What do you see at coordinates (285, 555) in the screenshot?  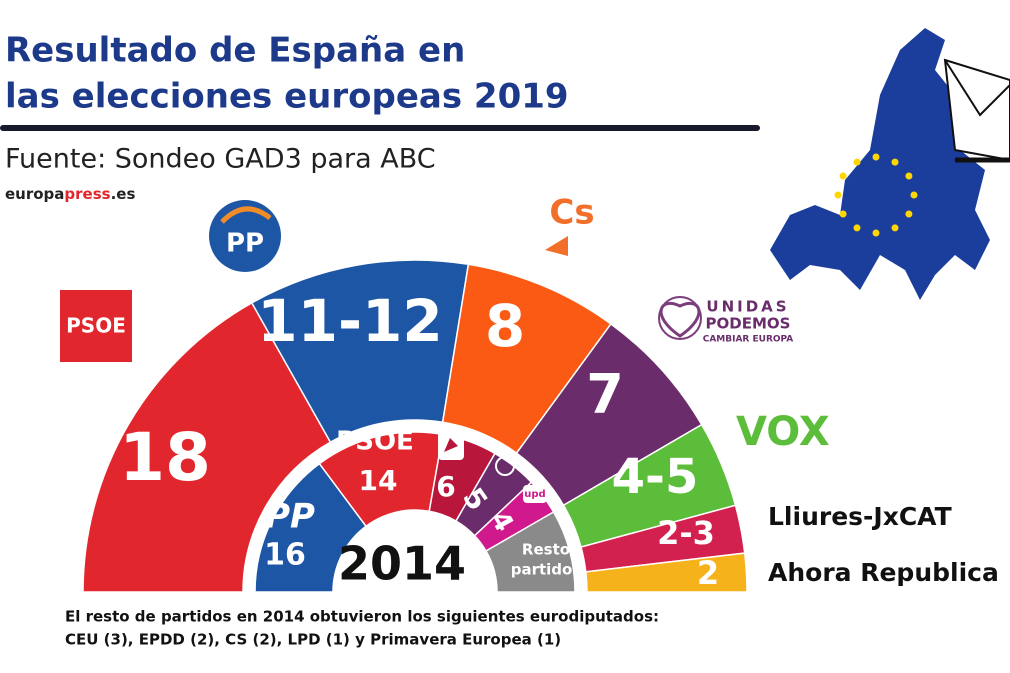 I see `value-label: 16` at bounding box center [285, 555].